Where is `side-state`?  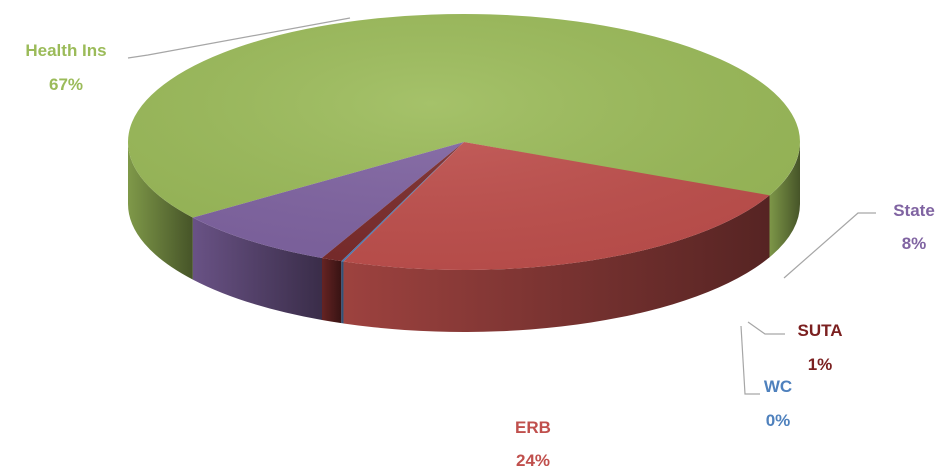
side-state is located at coordinates (257, 269).